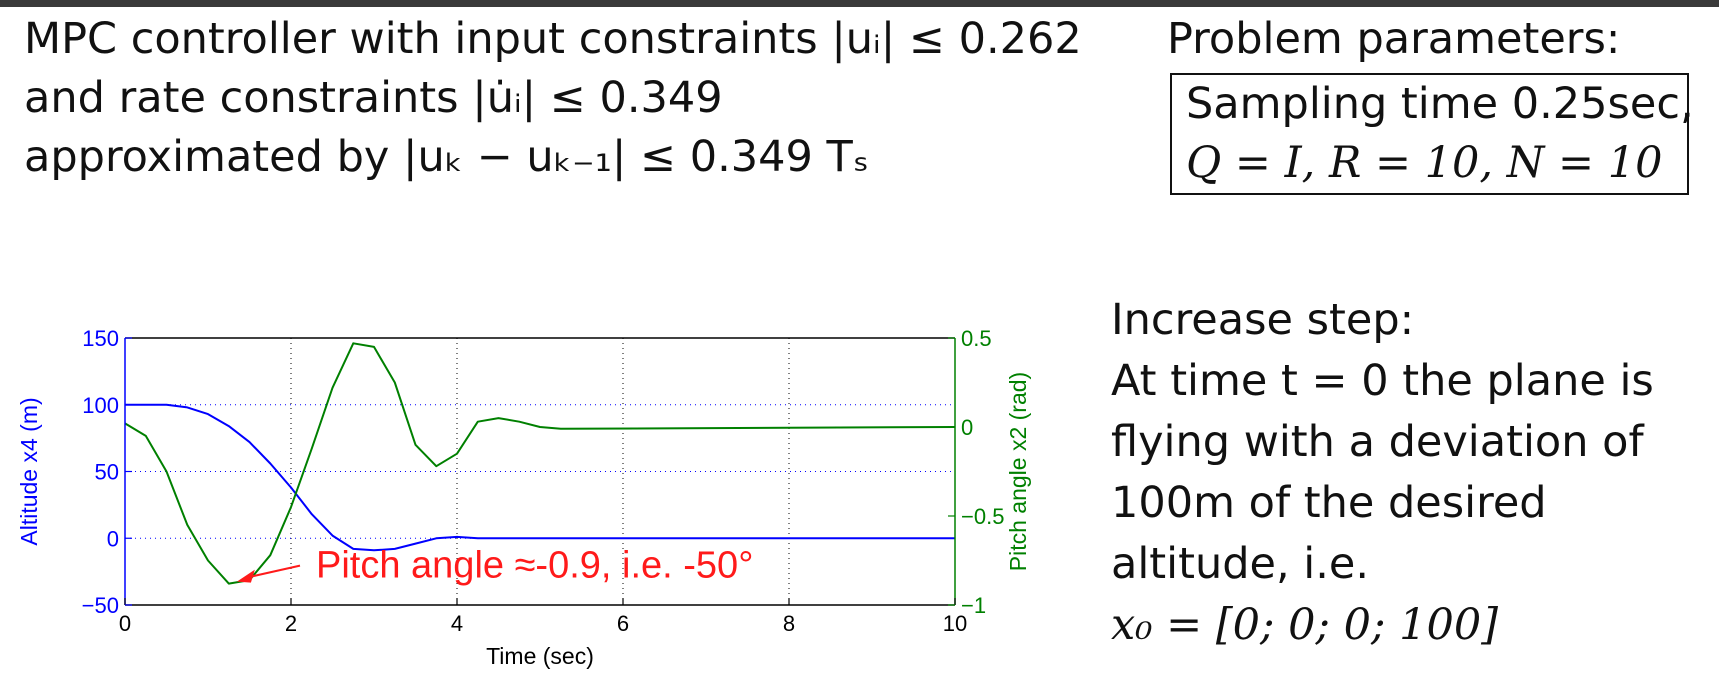 Image resolution: width=1719 pixels, height=695 pixels. I want to click on heading-line-3: approximated by |uₖ − uₖ₋₁| ≤ 0.349 Tₛ, so click(446, 157).